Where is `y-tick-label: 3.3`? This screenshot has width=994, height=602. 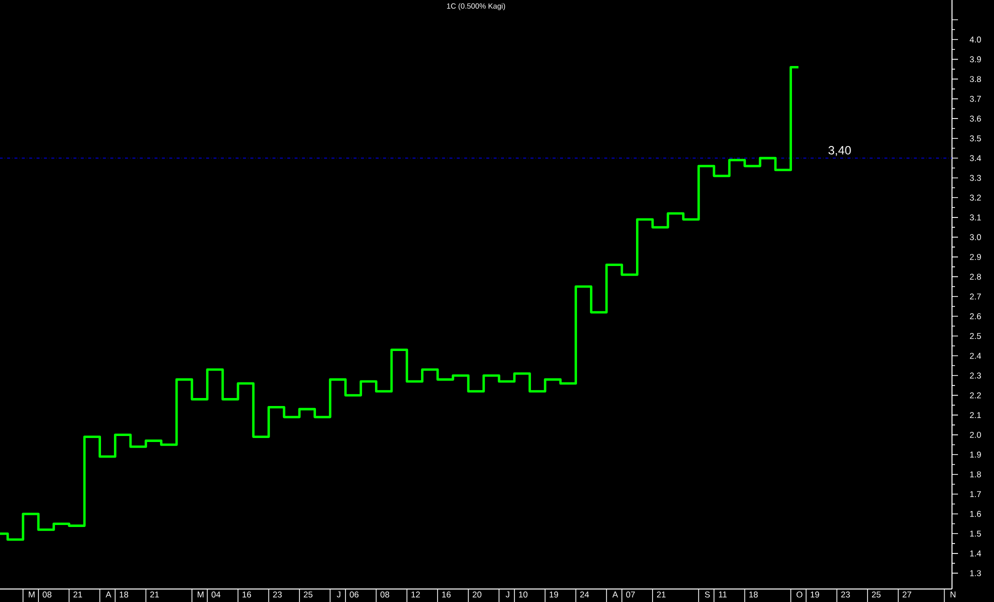 y-tick-label: 3.3 is located at coordinates (975, 177).